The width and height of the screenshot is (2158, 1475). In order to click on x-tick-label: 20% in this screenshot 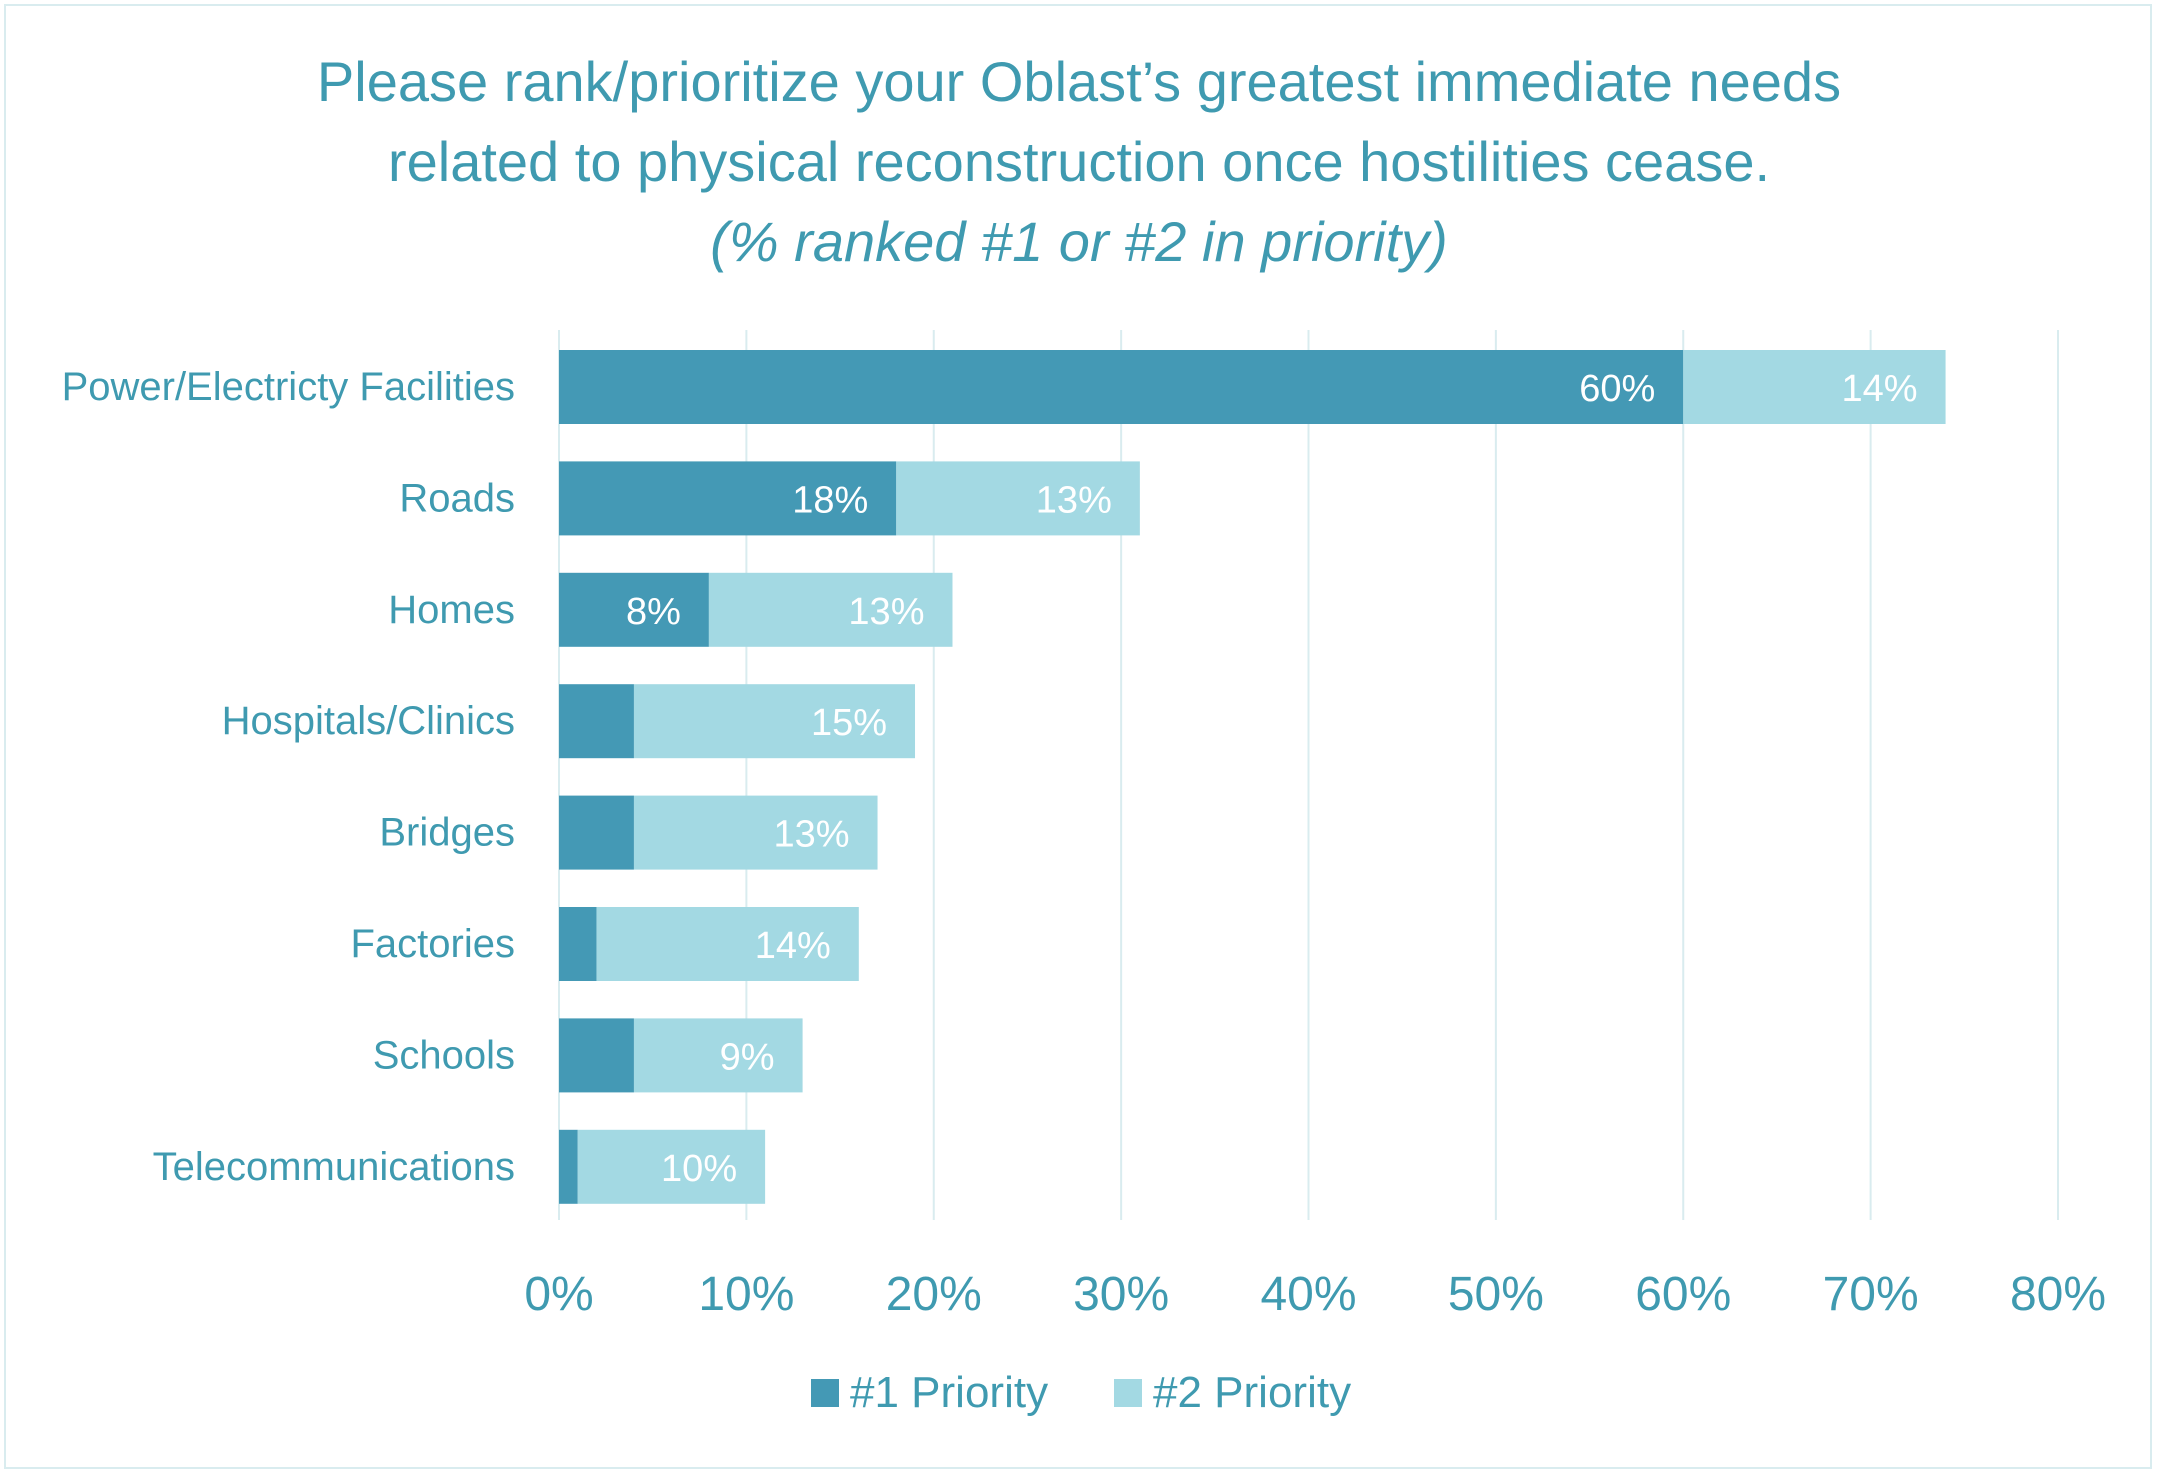, I will do `click(934, 1294)`.